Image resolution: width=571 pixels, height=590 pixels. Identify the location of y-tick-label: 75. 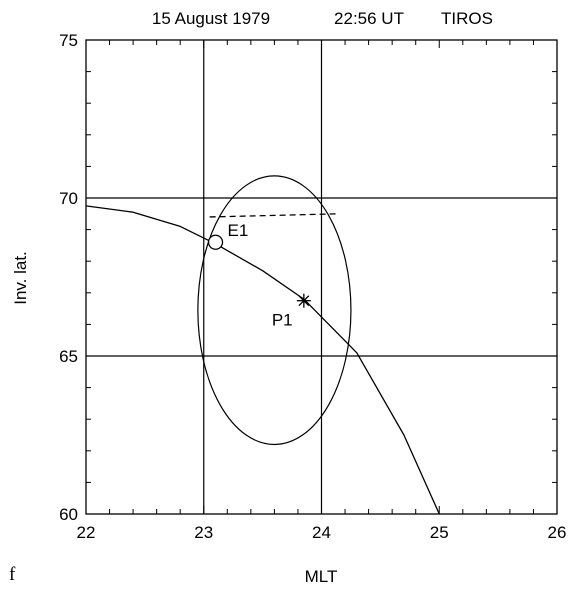
(68, 40).